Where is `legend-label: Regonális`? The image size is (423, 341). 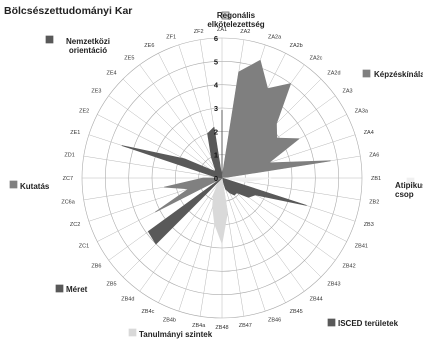 legend-label: Regonális is located at coordinates (236, 15).